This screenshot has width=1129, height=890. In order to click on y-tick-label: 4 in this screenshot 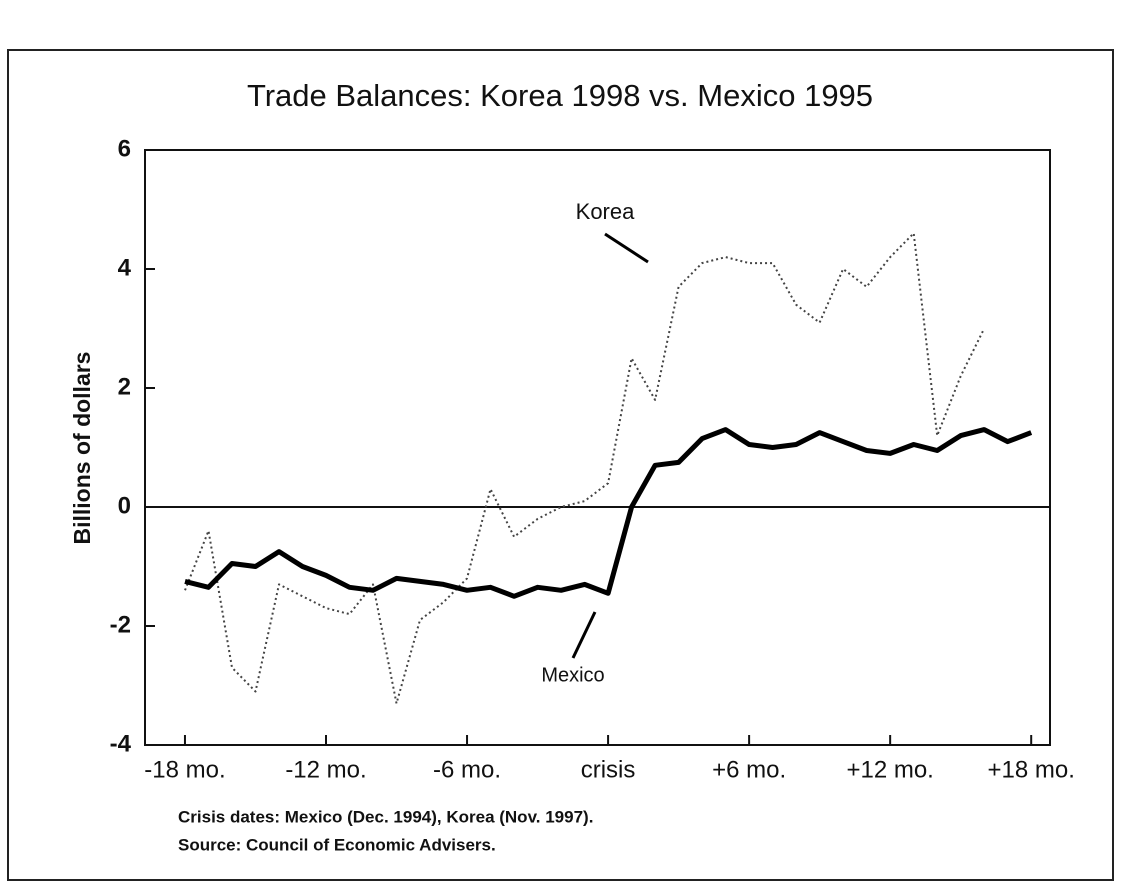, I will do `click(125, 267)`.